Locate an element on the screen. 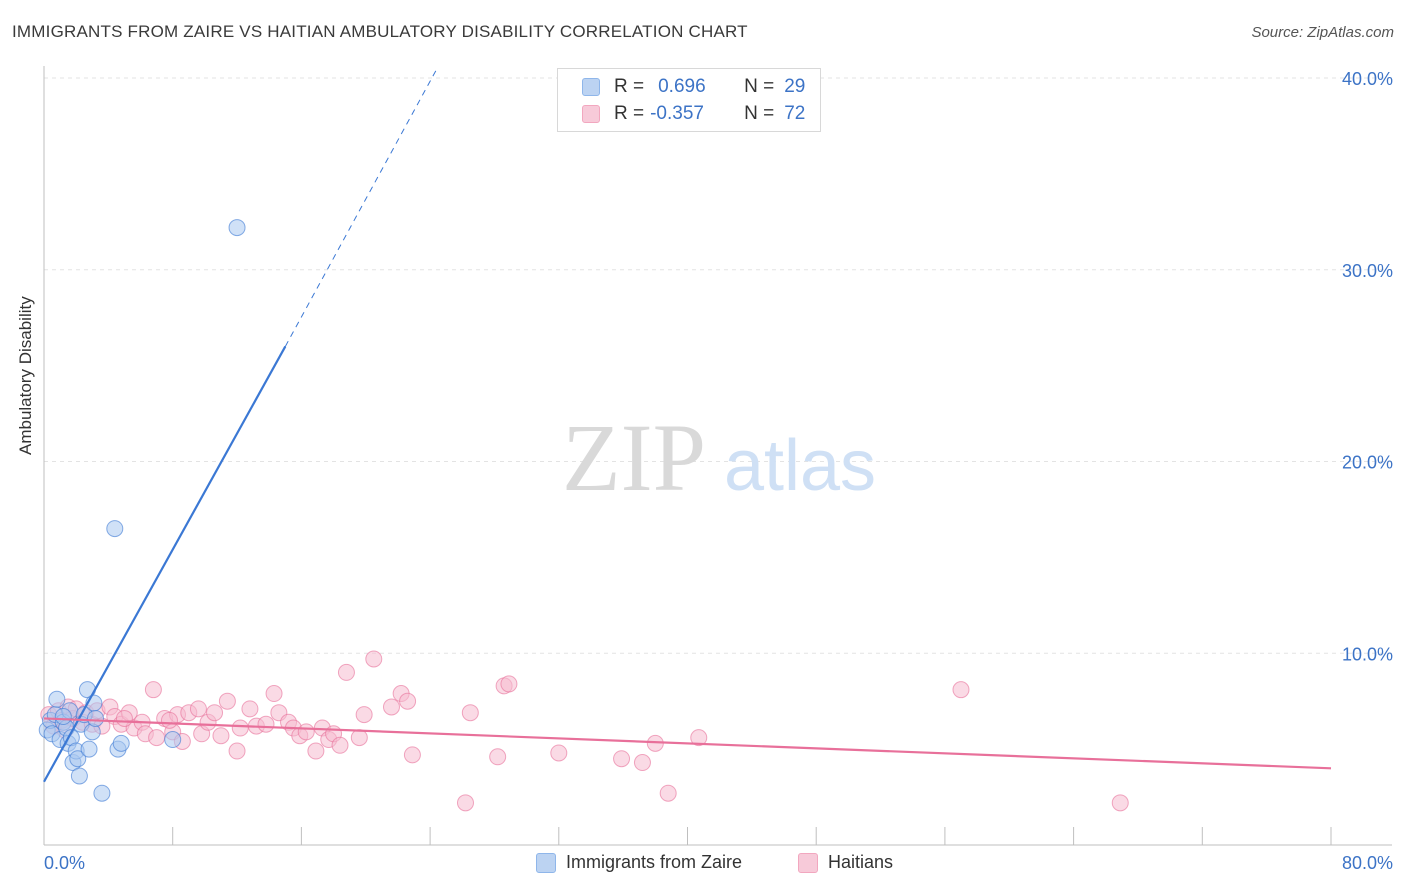 This screenshot has height=892, width=1406. series-legend: Immigrants from Zaire Haitians is located at coordinates (703, 865).